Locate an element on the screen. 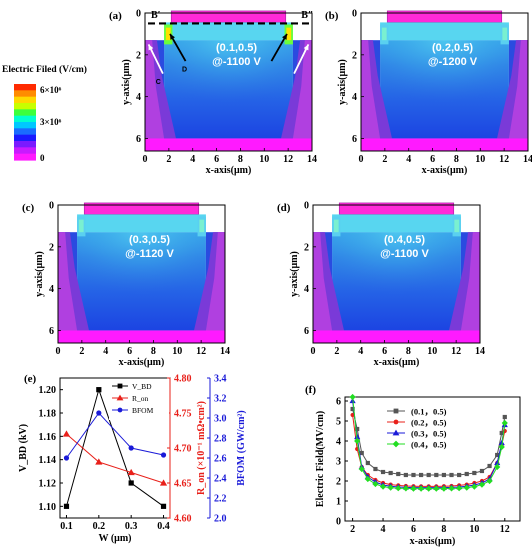 Image resolution: width=532 pixels, height=550 pixels. y-axis-label: V_BD (kV) is located at coordinates (23, 448).